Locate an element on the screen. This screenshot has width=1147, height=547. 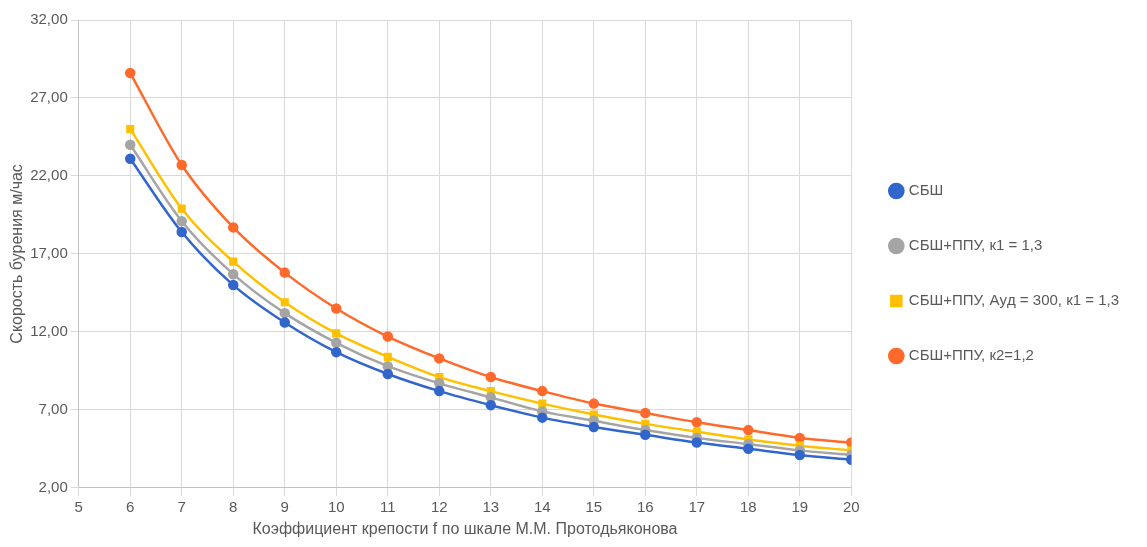
x-tick-label: 20 is located at coordinates (851, 506).